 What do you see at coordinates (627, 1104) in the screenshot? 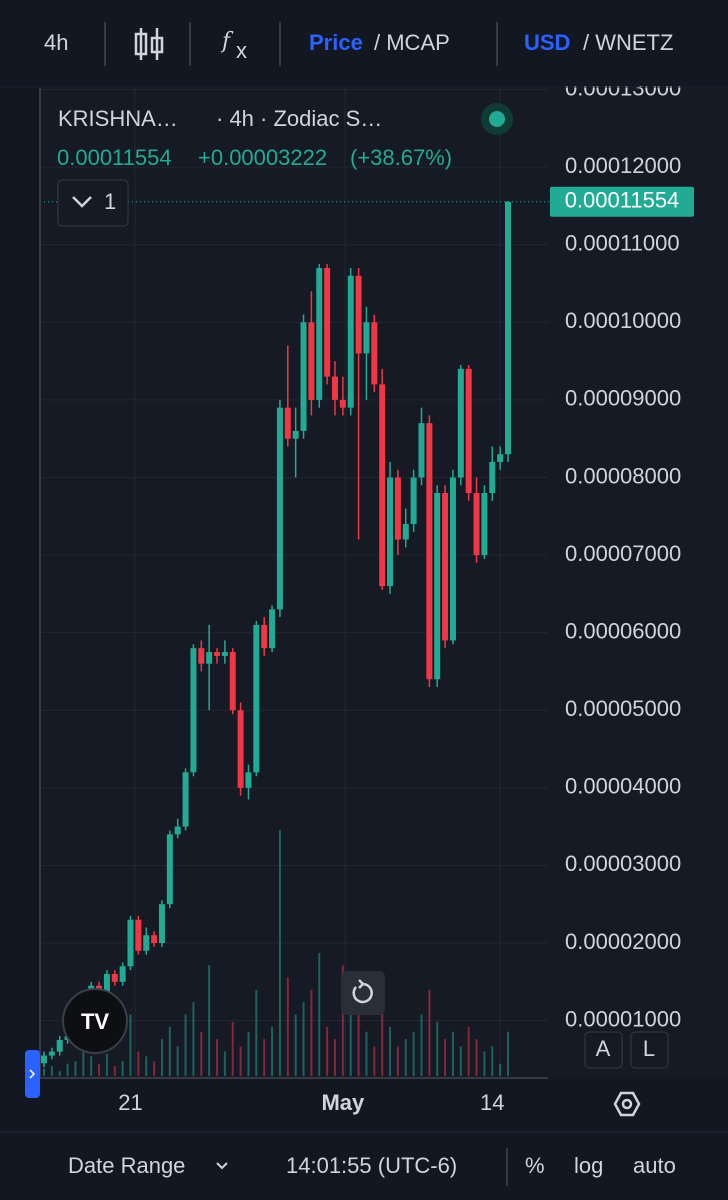
I see `settings-icon` at bounding box center [627, 1104].